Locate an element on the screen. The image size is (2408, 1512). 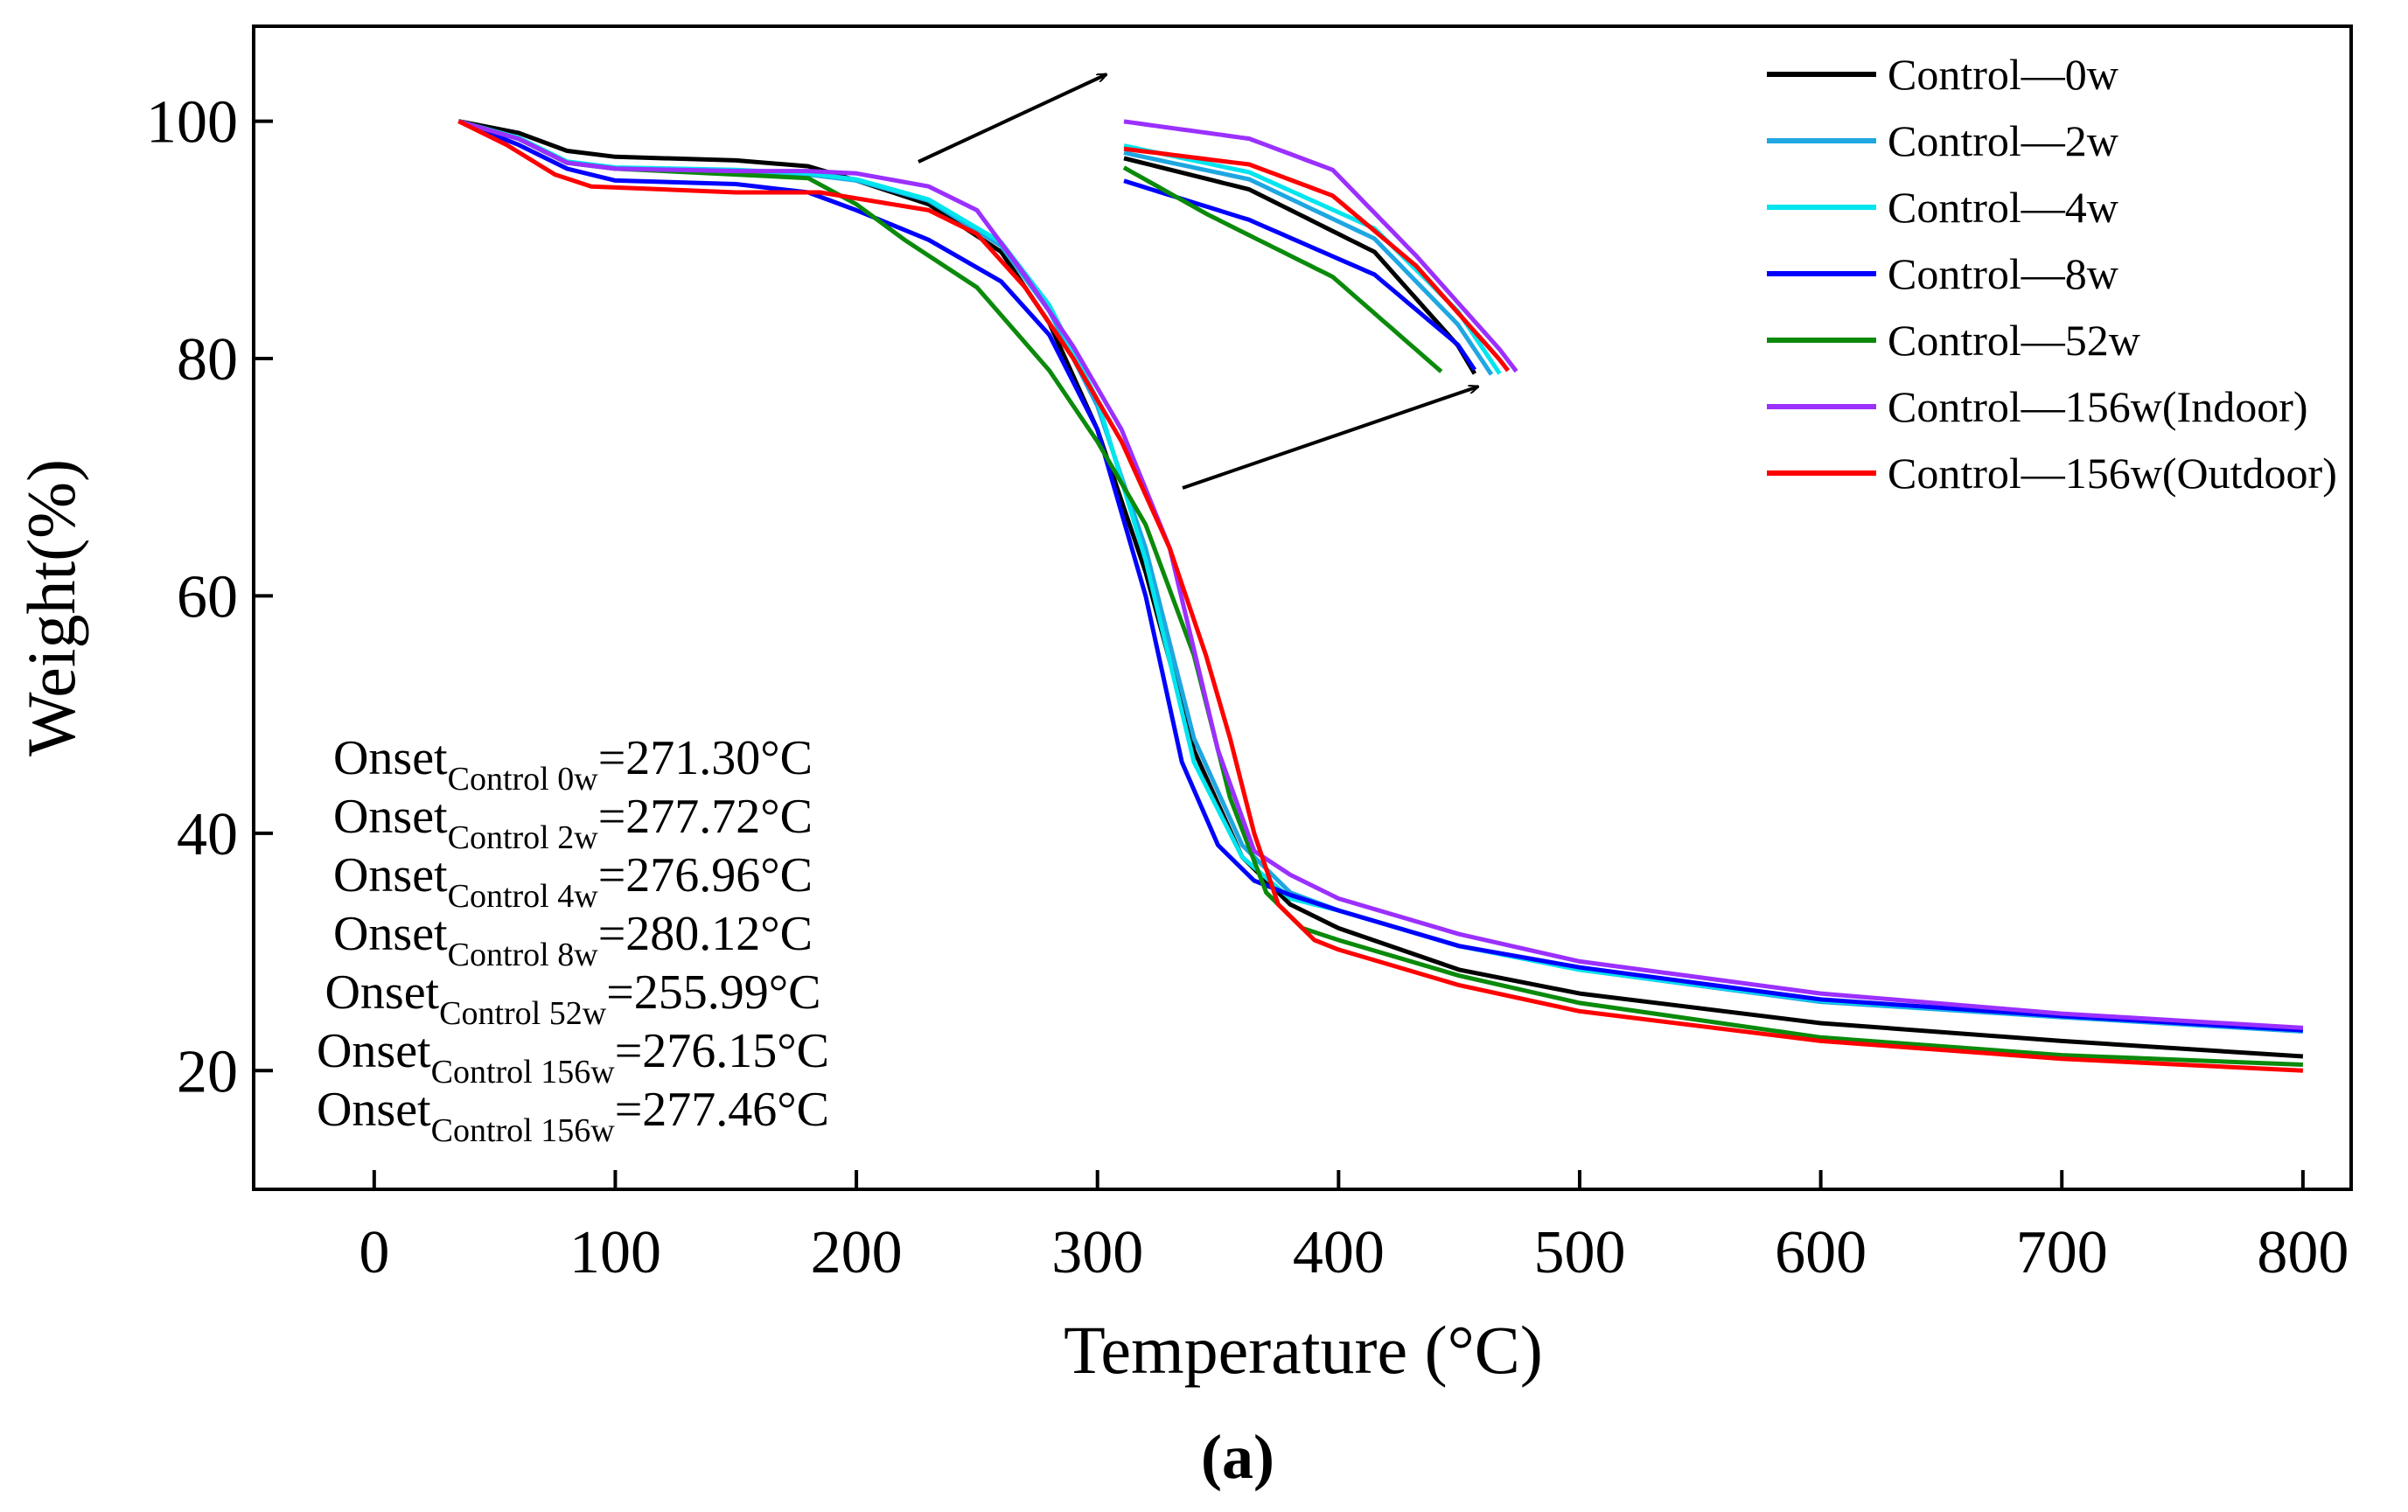
onset-annotation: OnsetControl 52w=255.99°C is located at coordinates (572, 999).